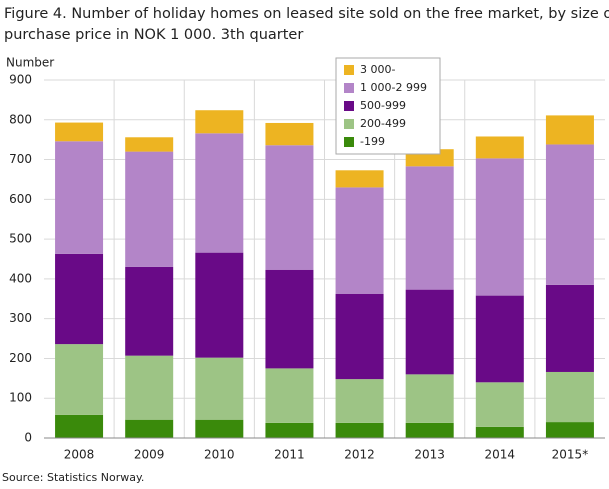  I want to click on source: Source: Statistics Norway., so click(73, 477).